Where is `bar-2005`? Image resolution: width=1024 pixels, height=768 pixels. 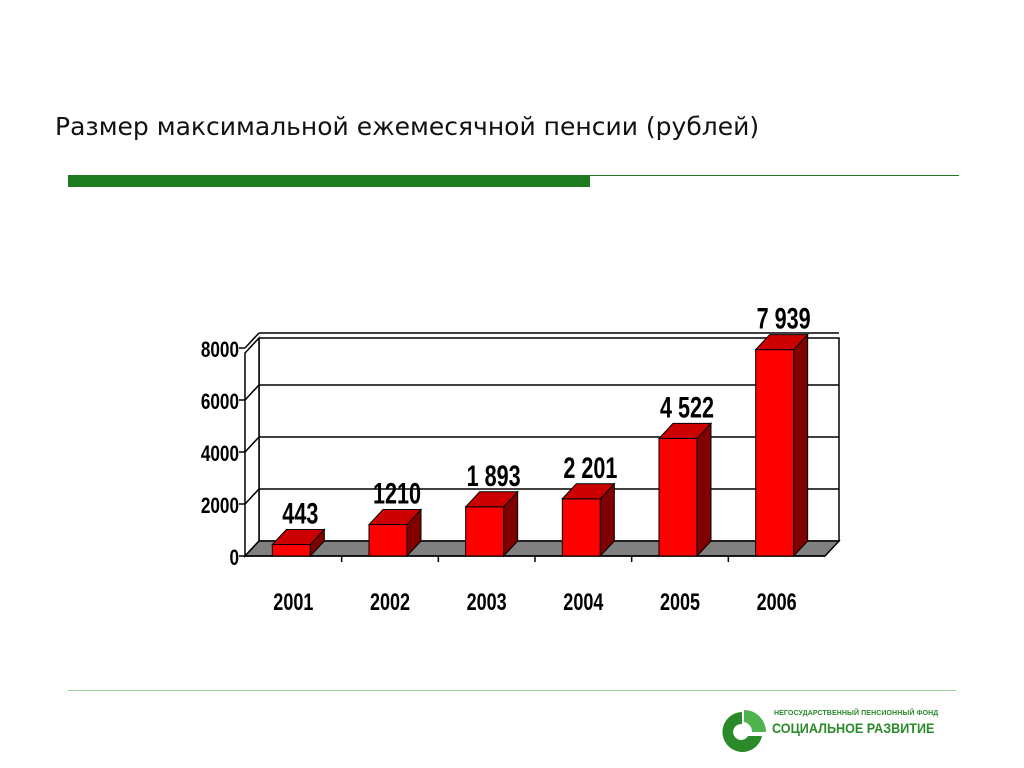 bar-2005 is located at coordinates (678, 497).